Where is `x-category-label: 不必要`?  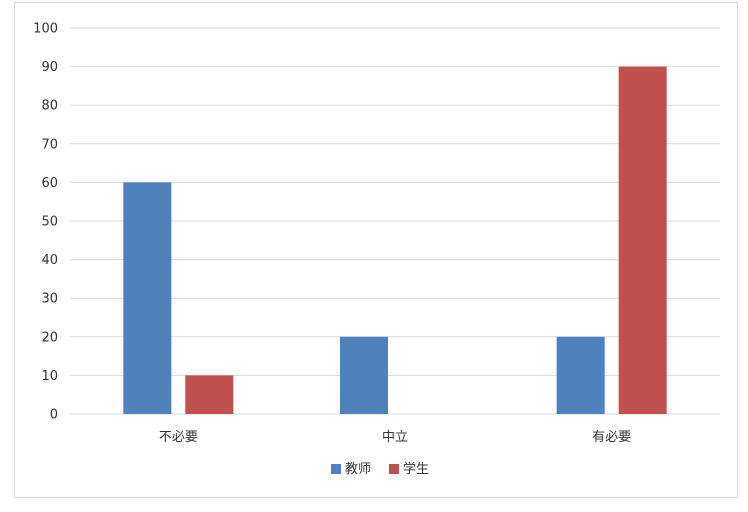
x-category-label: 不必要 is located at coordinates (178, 437).